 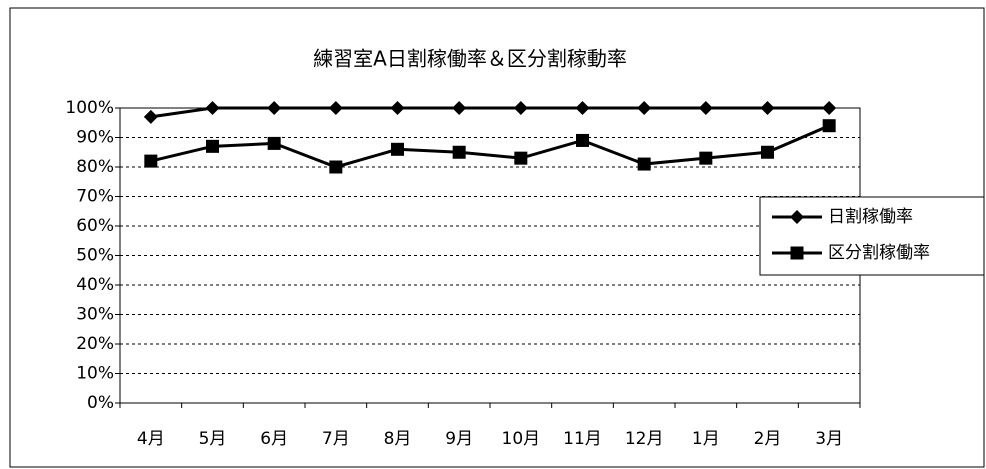 I want to click on x-tick-label: 9月, so click(x=459, y=439).